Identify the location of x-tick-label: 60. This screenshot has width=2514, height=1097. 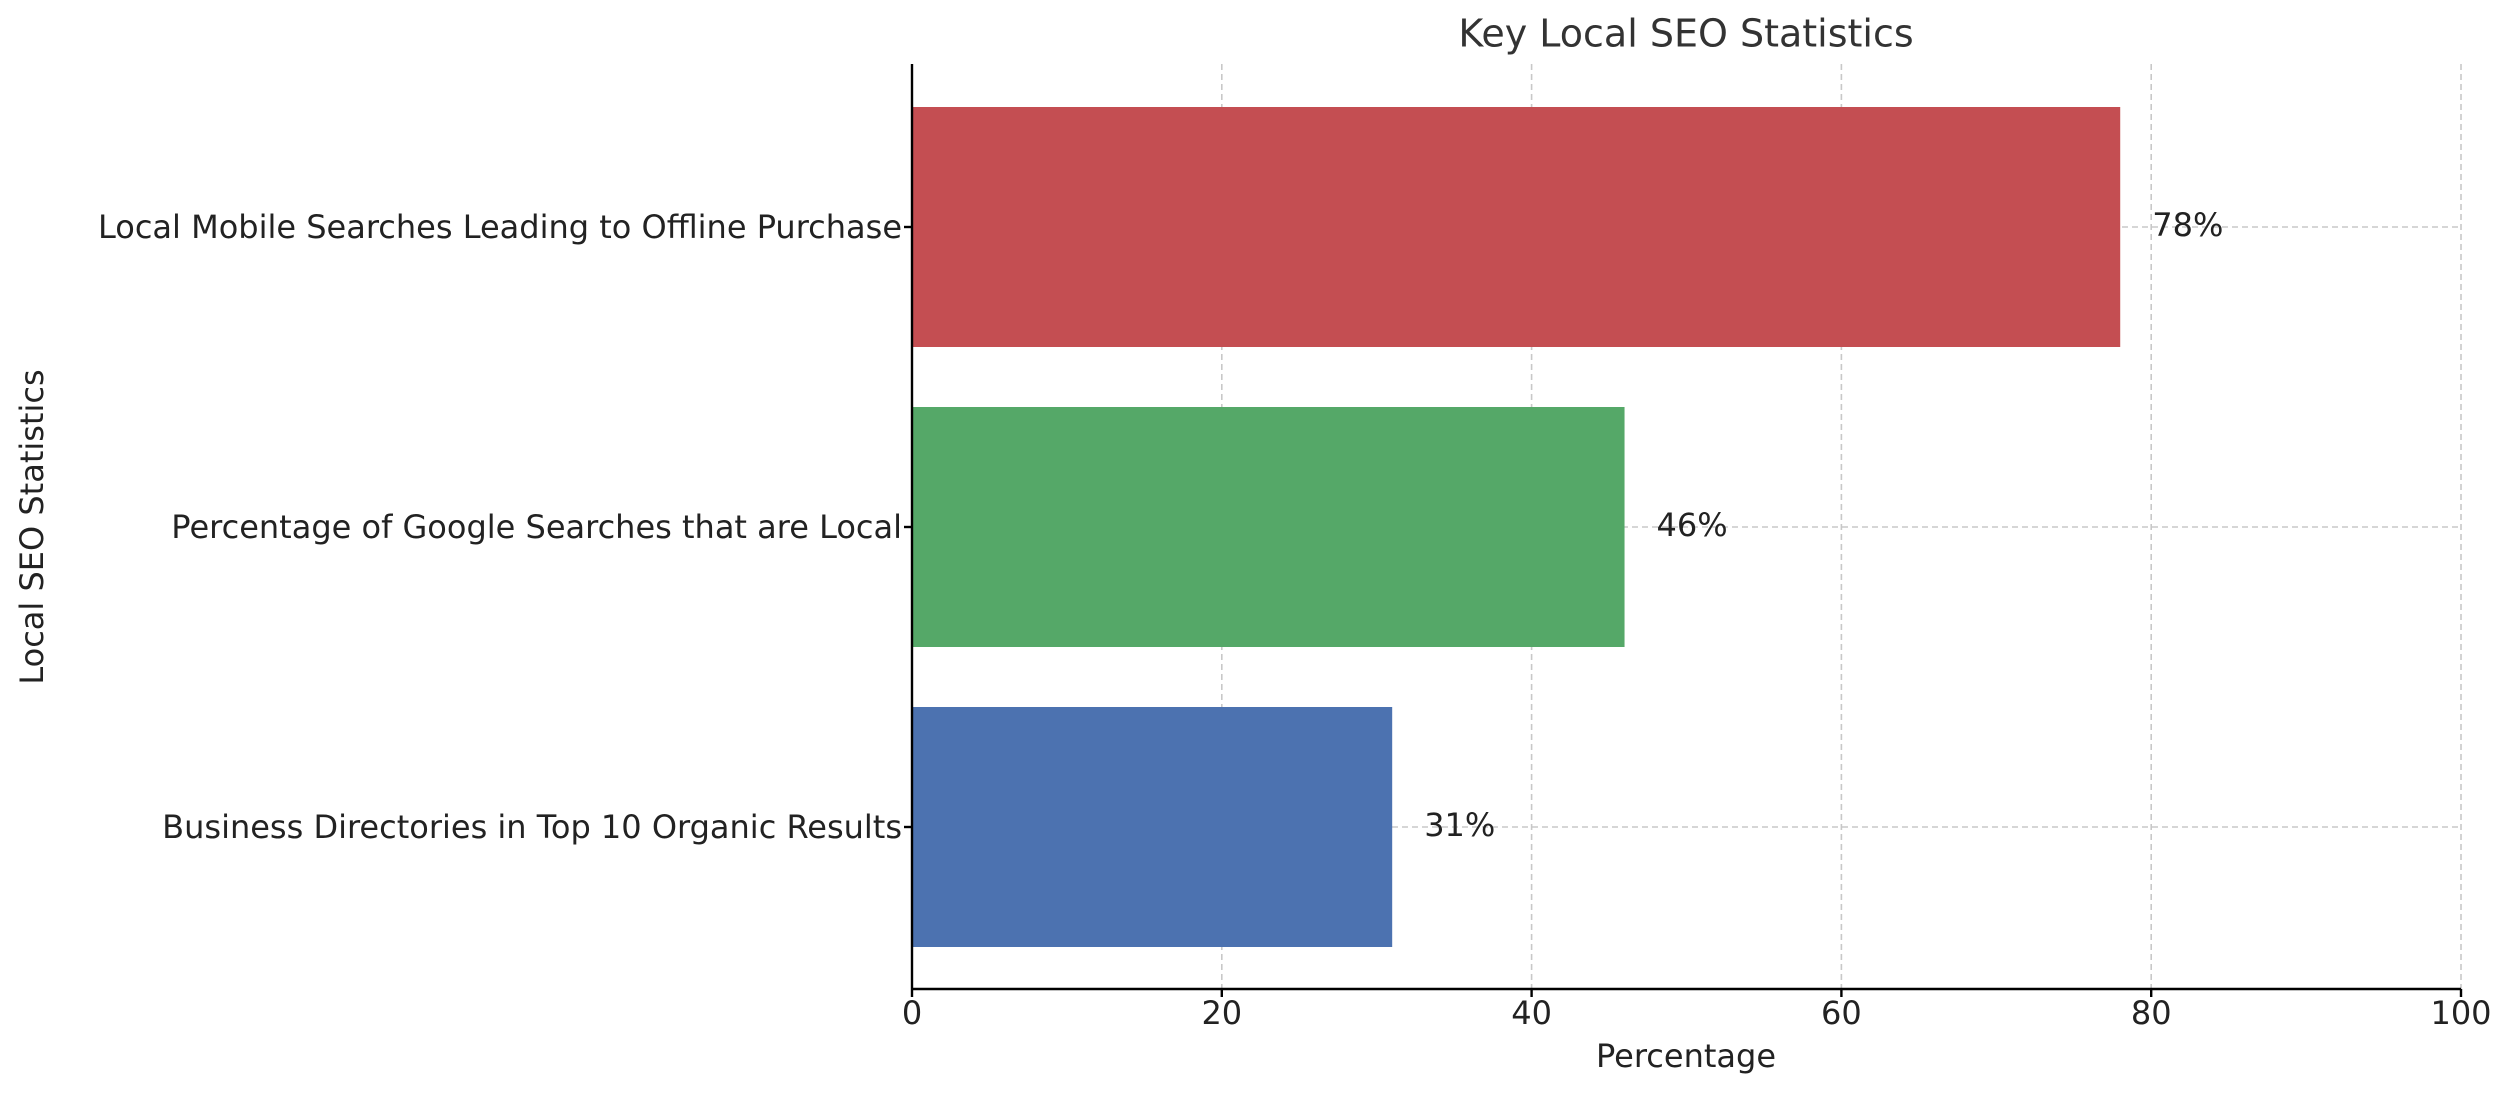
(1841, 1013).